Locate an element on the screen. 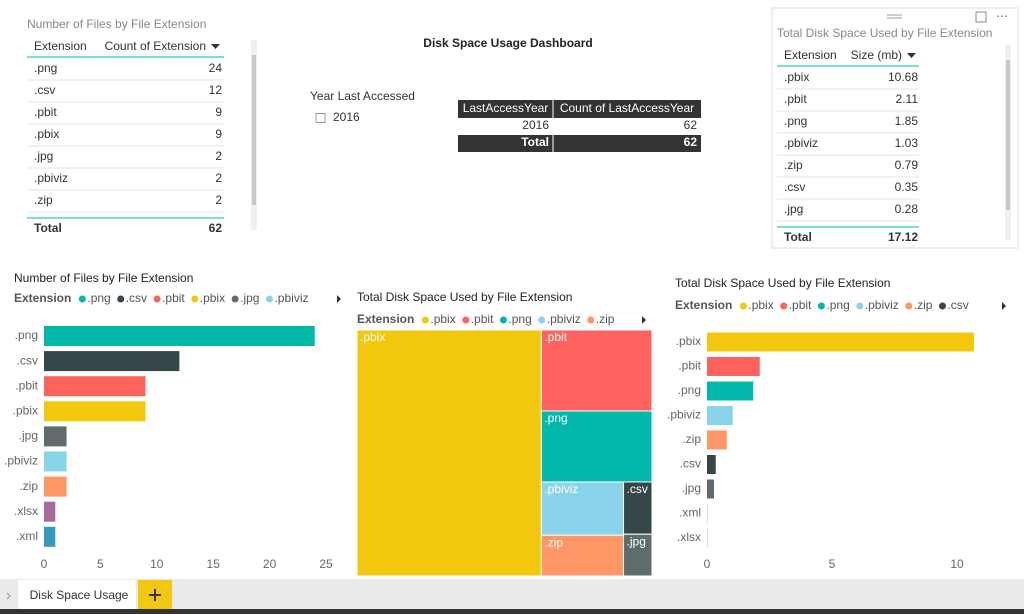 Image resolution: width=1024 pixels, height=614 pixels. tab is located at coordinates (77, 594).